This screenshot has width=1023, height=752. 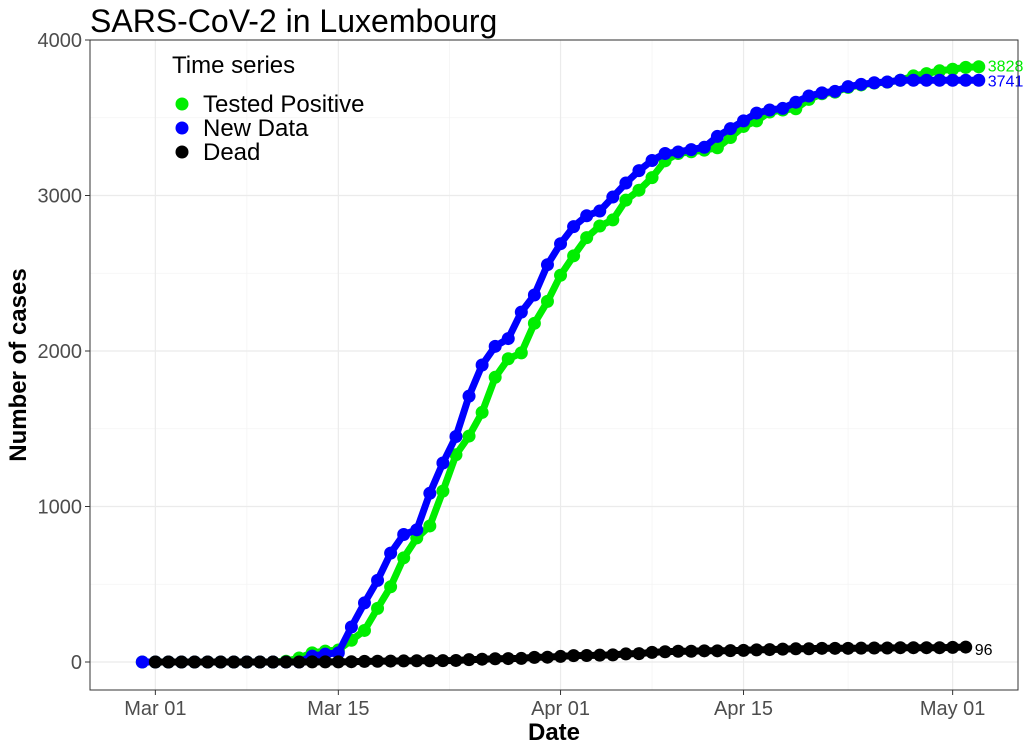 What do you see at coordinates (1005, 67) in the screenshot?
I see `series-end-label: 3828` at bounding box center [1005, 67].